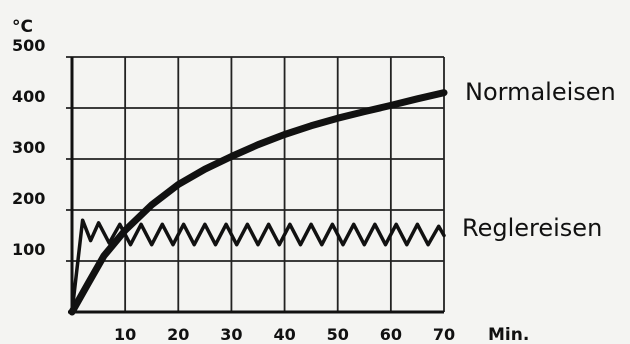  I want to click on y-tick-label-400: 400, so click(28, 96).